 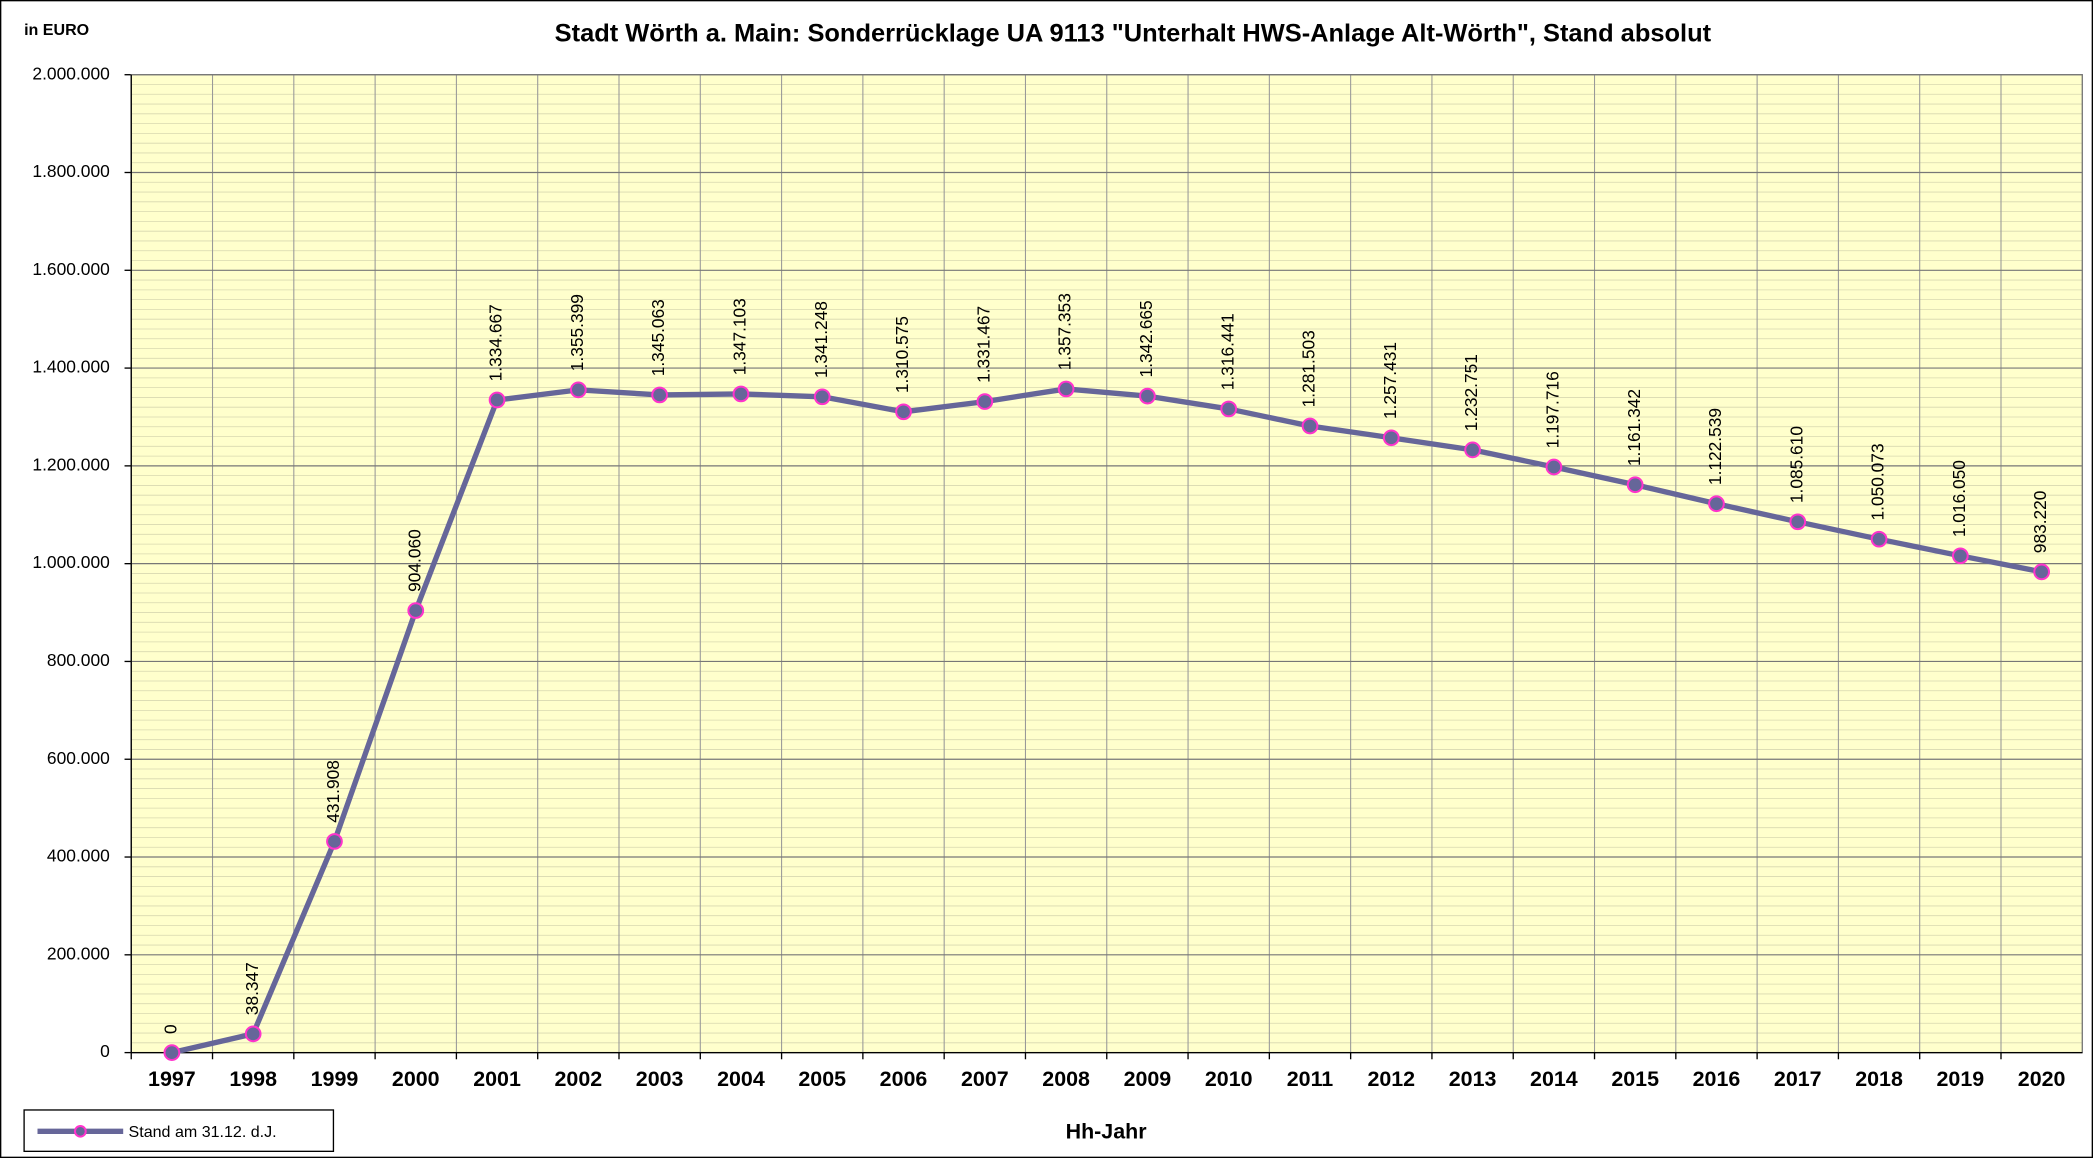 I want to click on y-tick-label: 1.000.000, so click(x=70, y=562).